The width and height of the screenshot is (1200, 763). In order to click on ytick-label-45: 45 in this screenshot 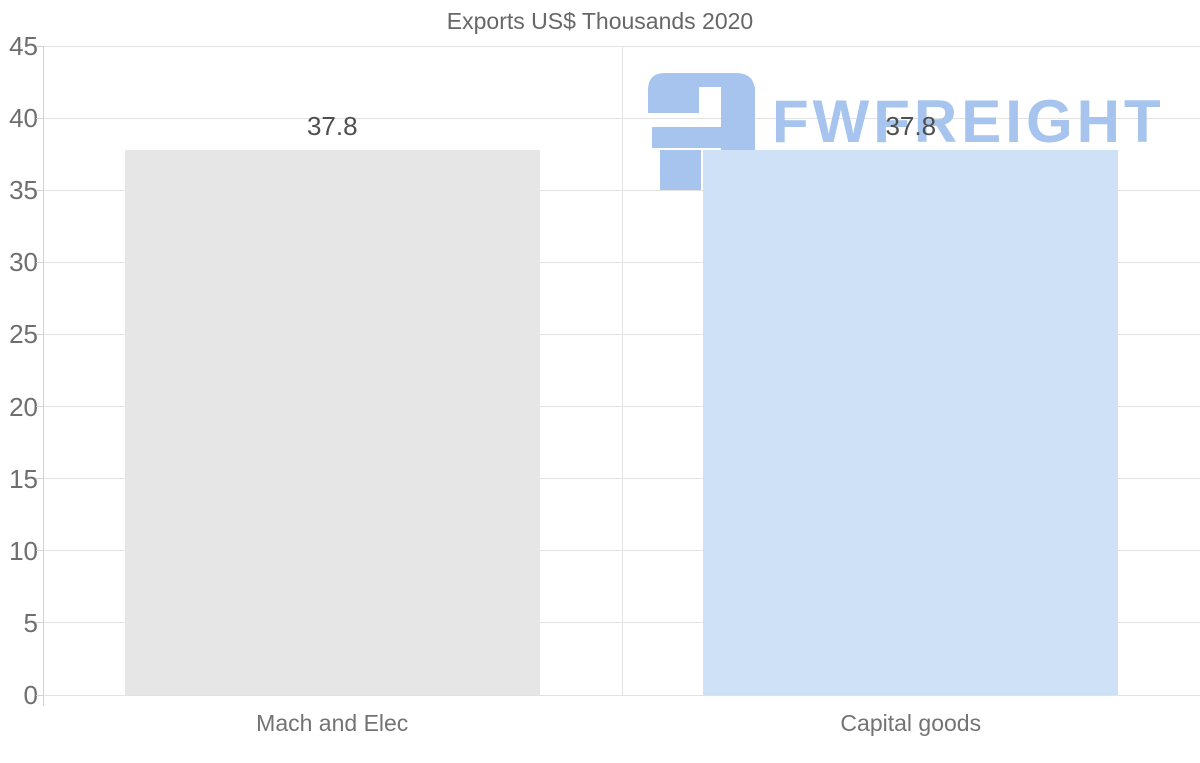, I will do `click(23, 46)`.